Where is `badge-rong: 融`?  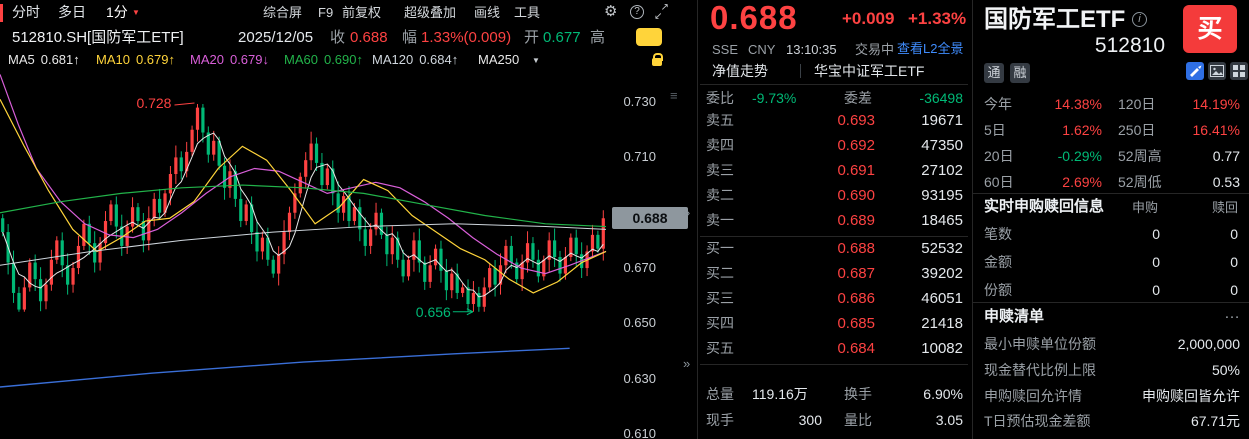
badge-rong: 融 is located at coordinates (1020, 73).